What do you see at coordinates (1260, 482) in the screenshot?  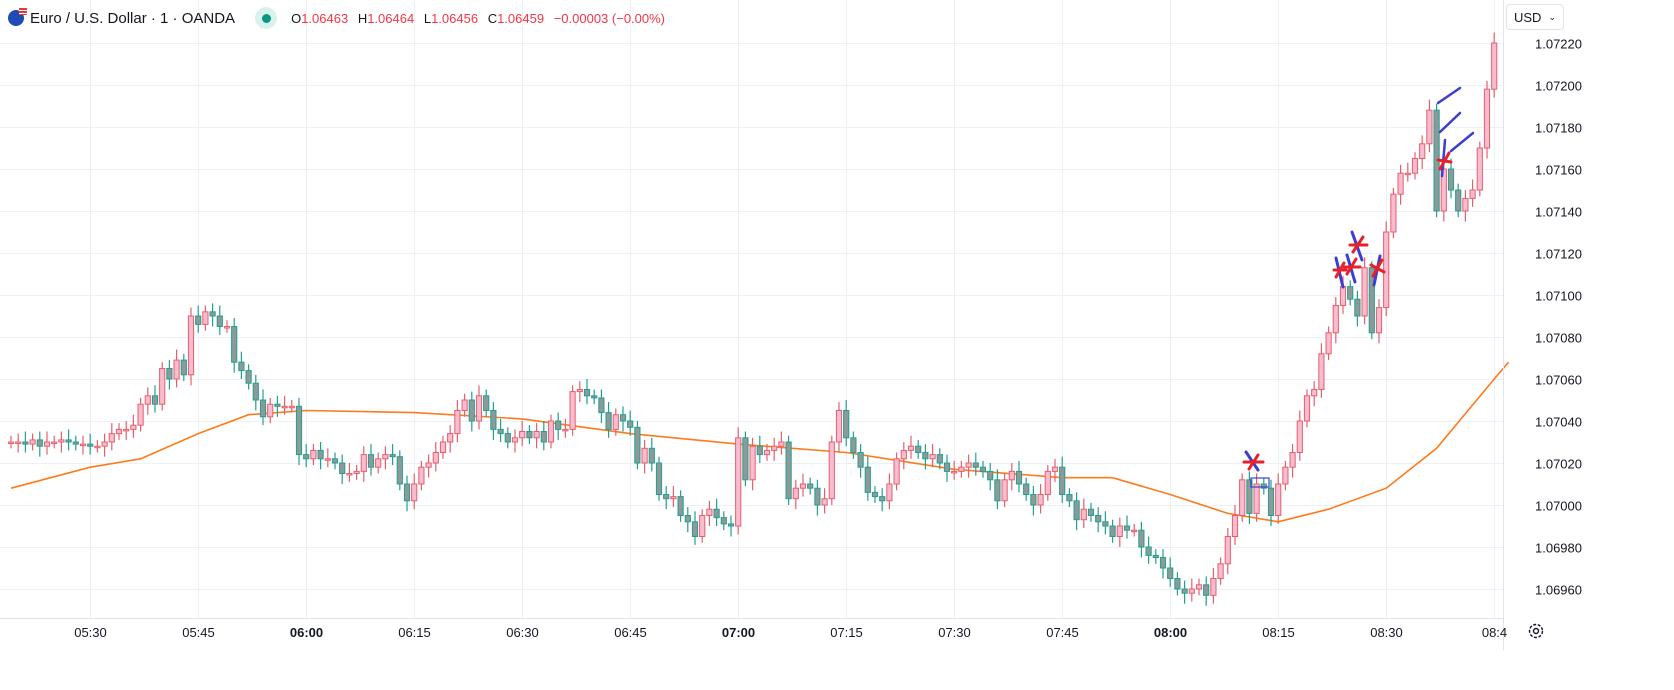 I see `box-drawing` at bounding box center [1260, 482].